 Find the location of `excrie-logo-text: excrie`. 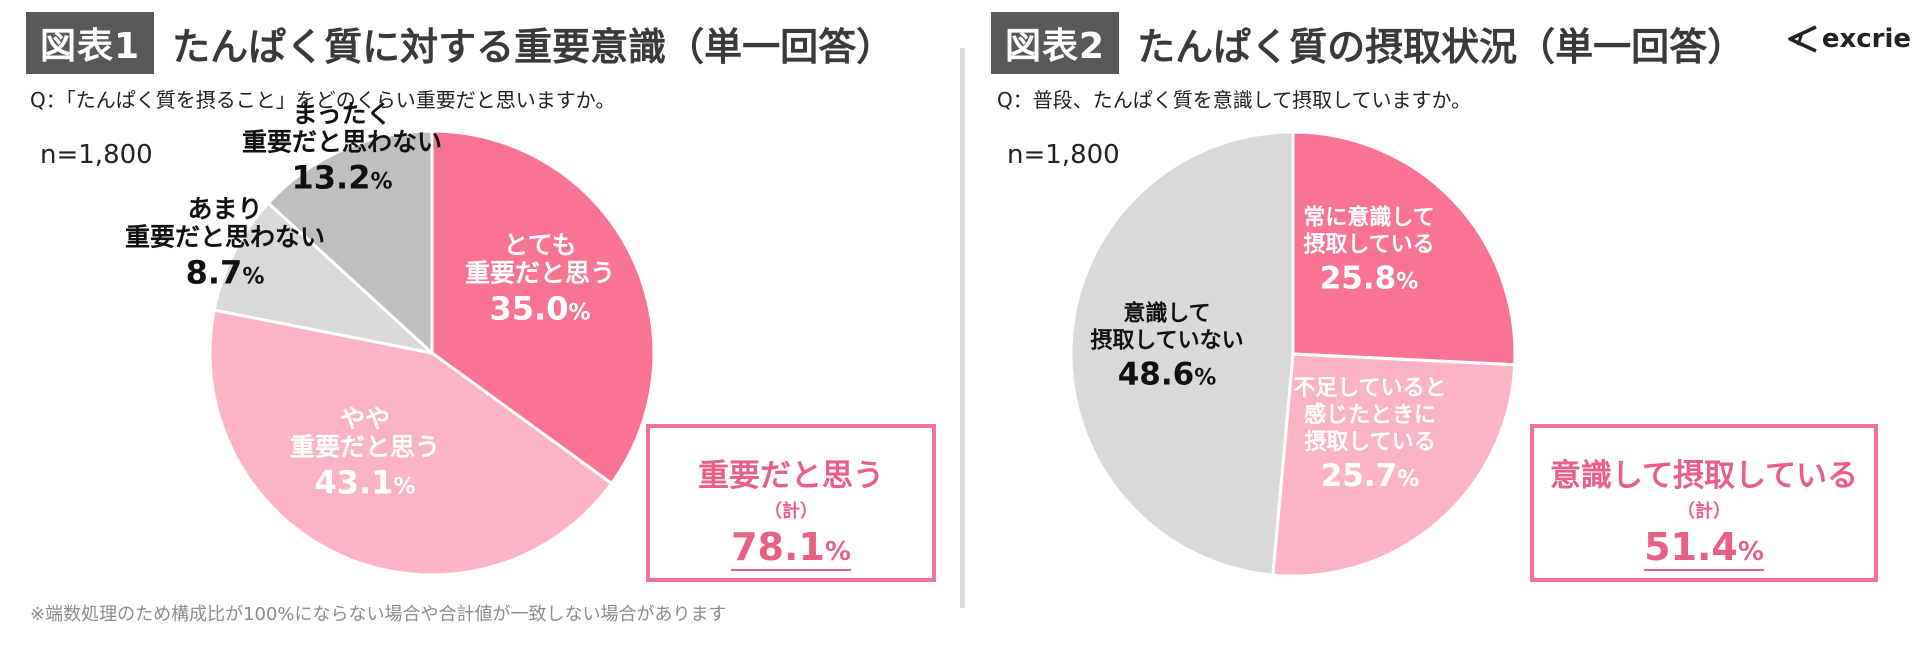

excrie-logo-text: excrie is located at coordinates (1866, 39).